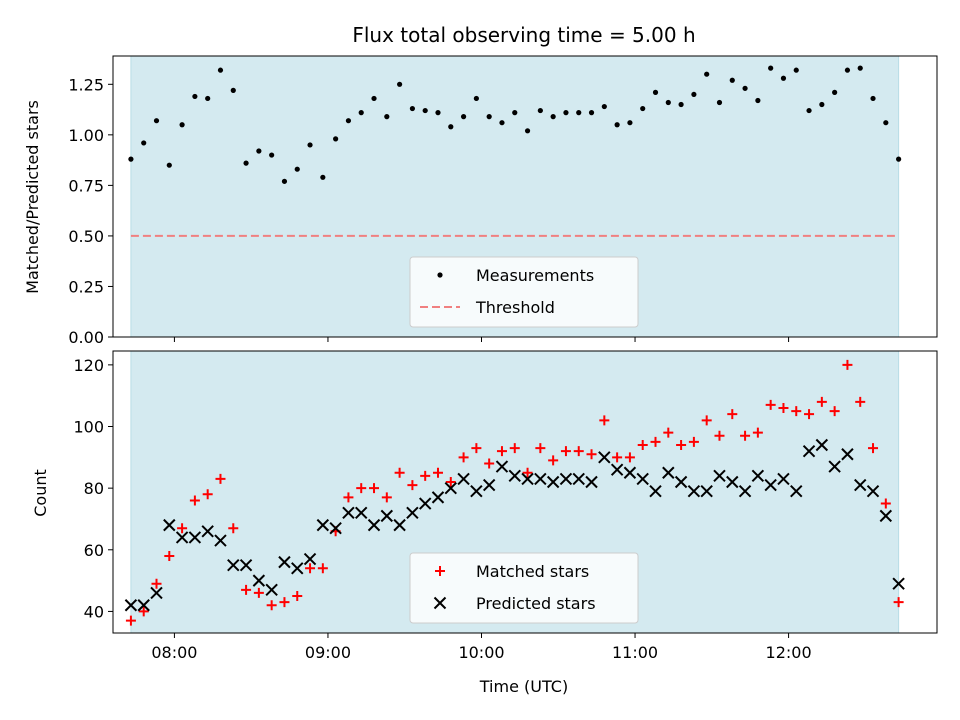 Image resolution: width=960 pixels, height=720 pixels. I want to click on top-legend: Measurements Threshold, so click(524, 292).